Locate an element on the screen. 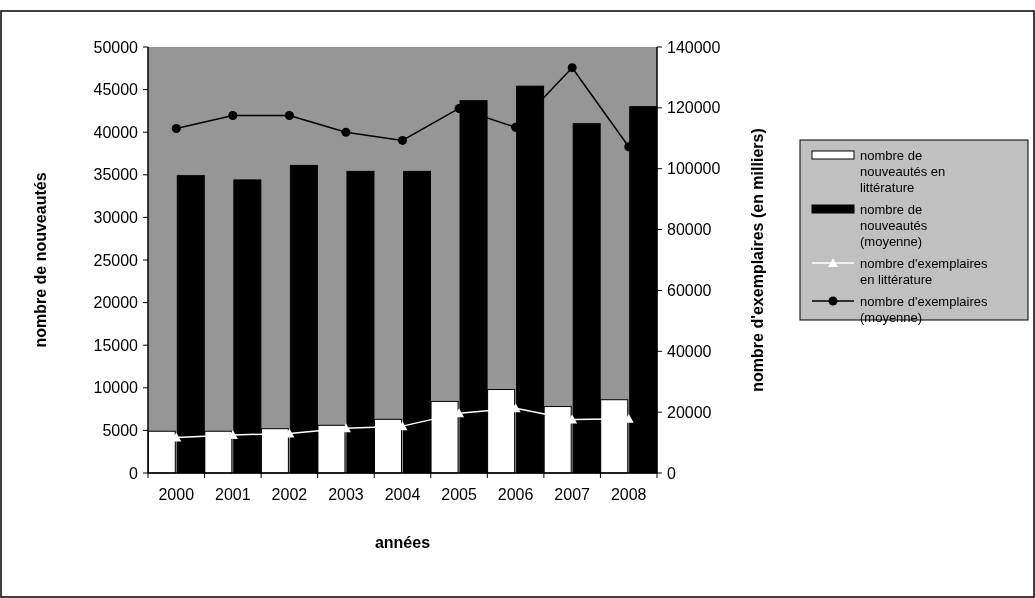 This screenshot has width=1035, height=598. legend-label: nombre de nouveautés en littérature is located at coordinates (903, 171).